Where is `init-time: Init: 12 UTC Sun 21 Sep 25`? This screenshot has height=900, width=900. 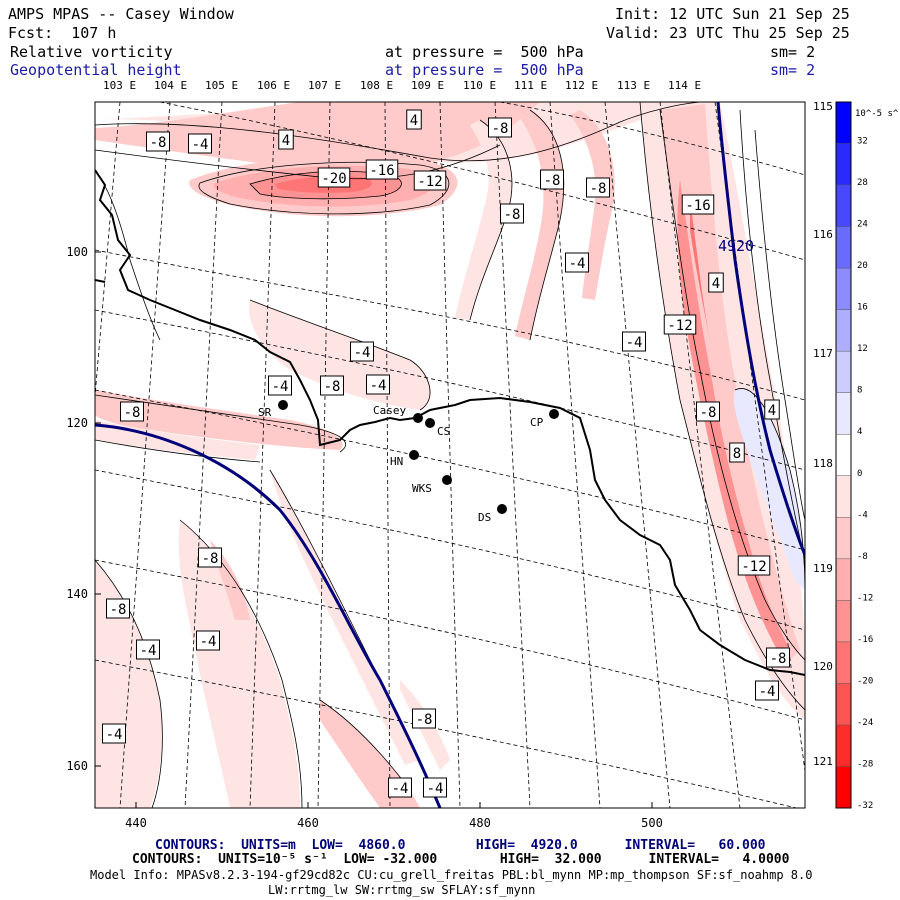 init-time: Init: 12 UTC Sun 21 Sep 25 is located at coordinates (732, 14).